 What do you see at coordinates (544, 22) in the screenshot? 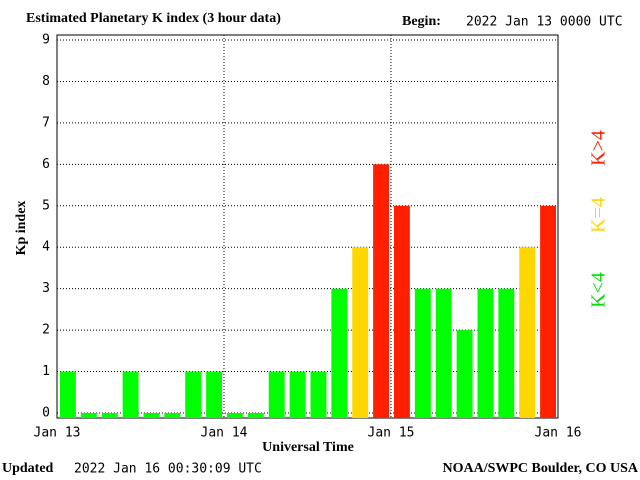
I see `begin-date: 2022 Jan 13 0000 UTC` at bounding box center [544, 22].